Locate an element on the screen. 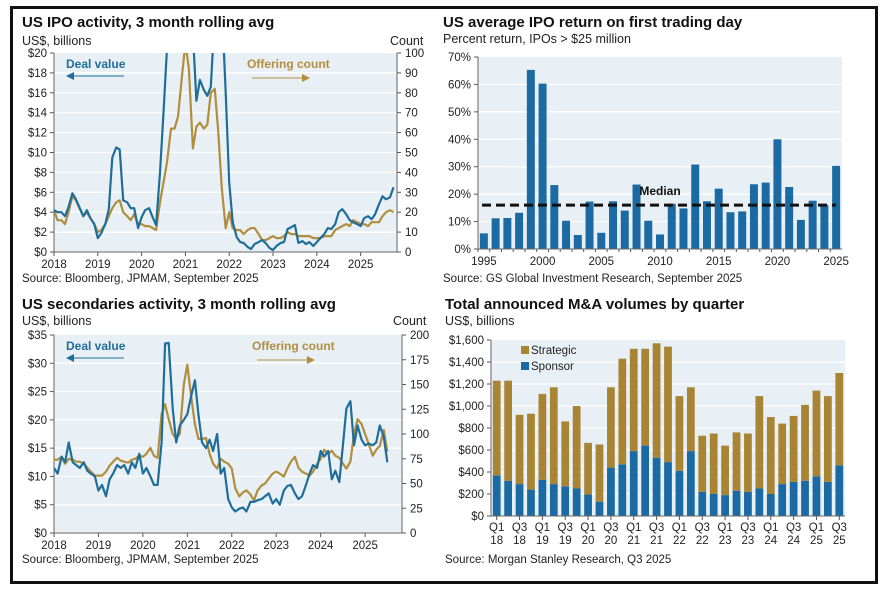 Image resolution: width=884 pixels, height=592 pixels. legend-label-strategic: Strategic is located at coordinates (554, 351).